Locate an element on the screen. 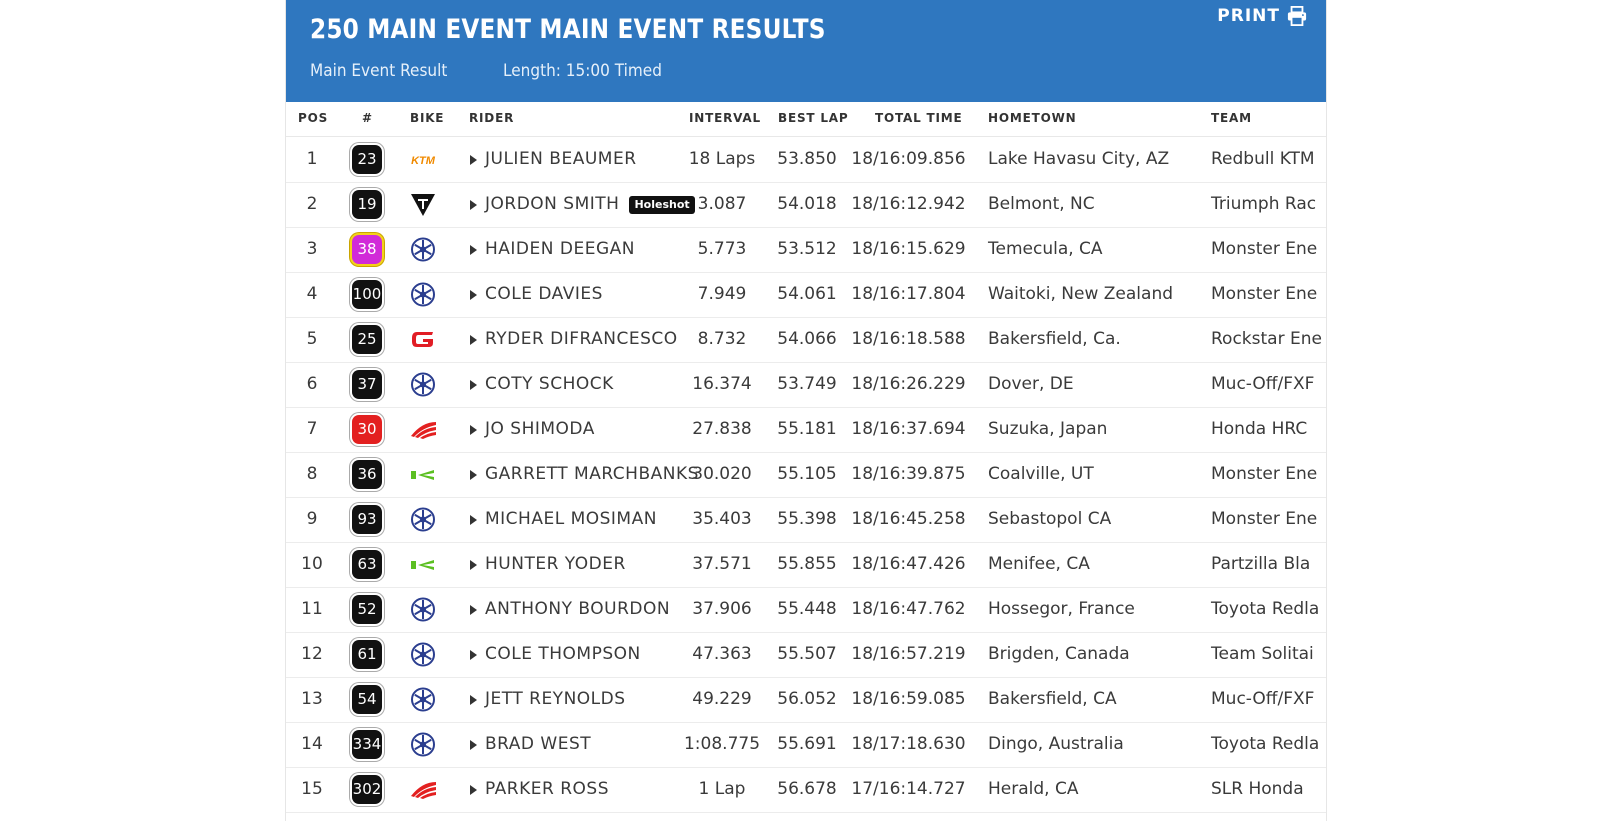  position-cell: 12 is located at coordinates (312, 654).